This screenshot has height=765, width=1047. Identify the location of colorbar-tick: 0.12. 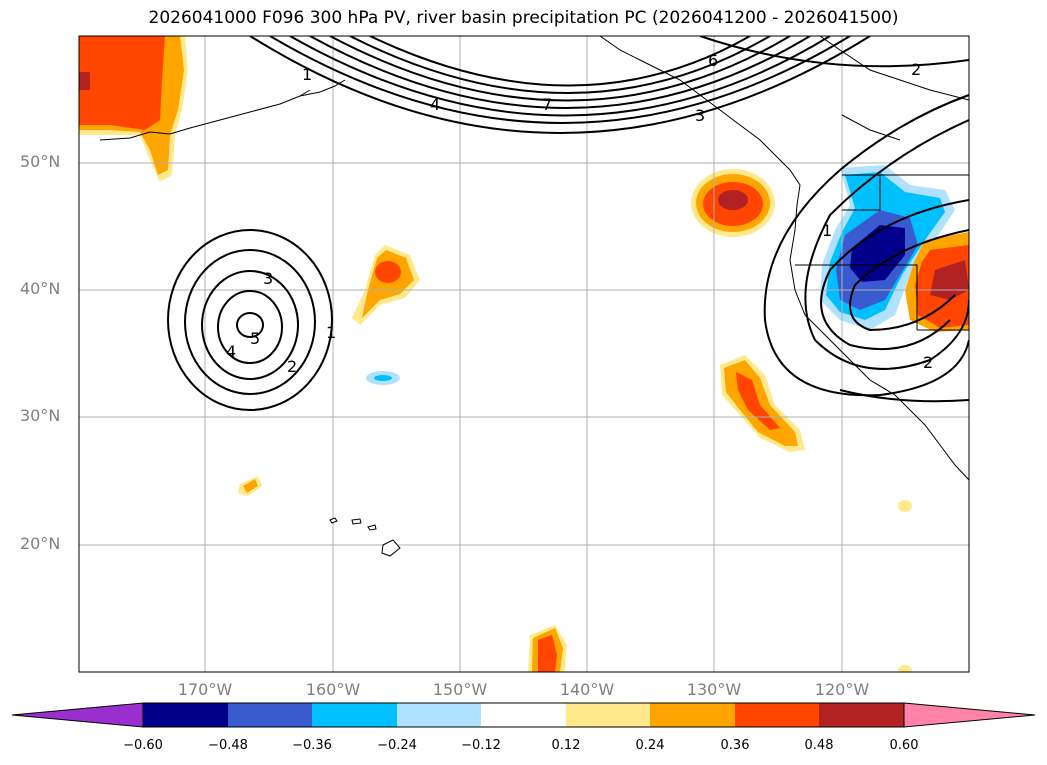
(566, 745).